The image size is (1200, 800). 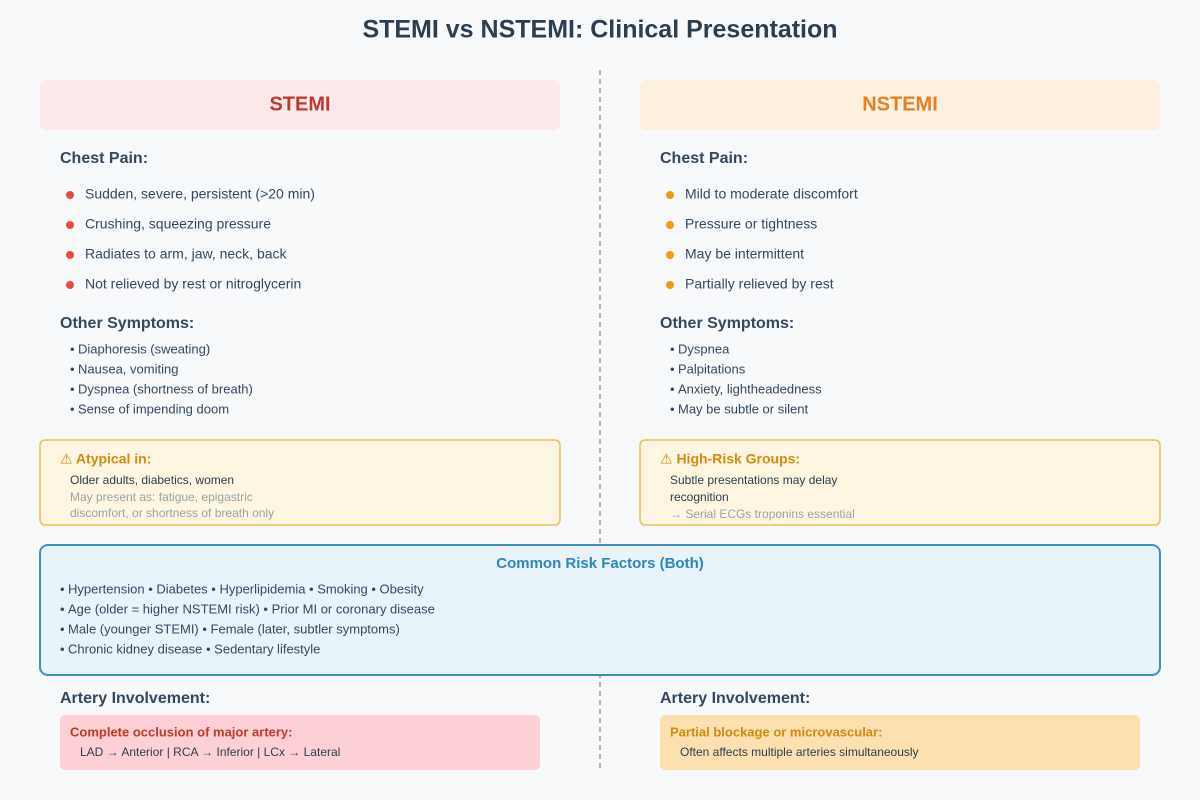 I want to click on symptom-item: Dyspnea, so click(x=704, y=348).